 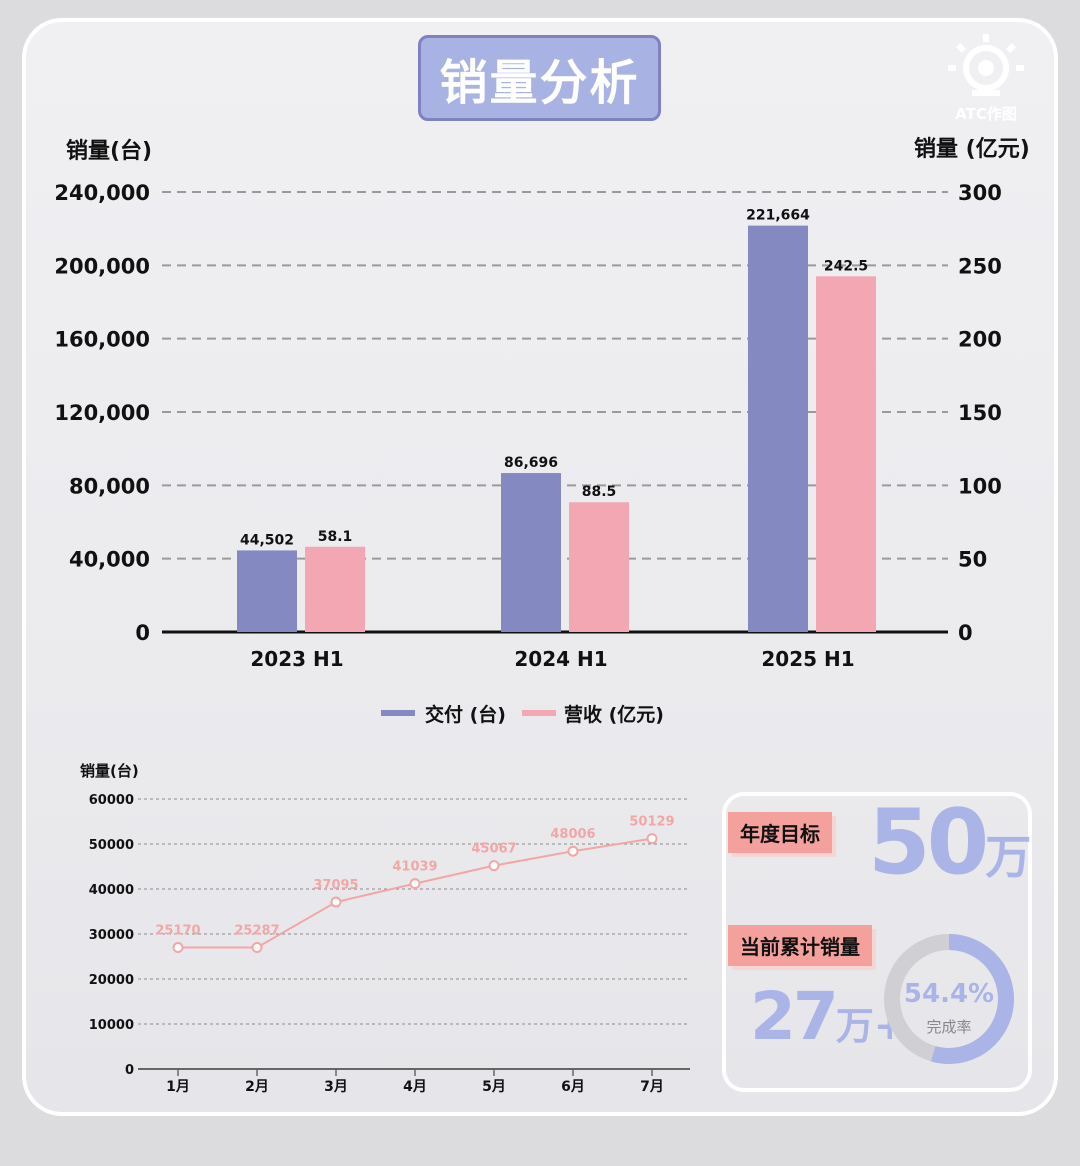 What do you see at coordinates (267, 540) in the screenshot?
I see `bar-data-label: 44,502` at bounding box center [267, 540].